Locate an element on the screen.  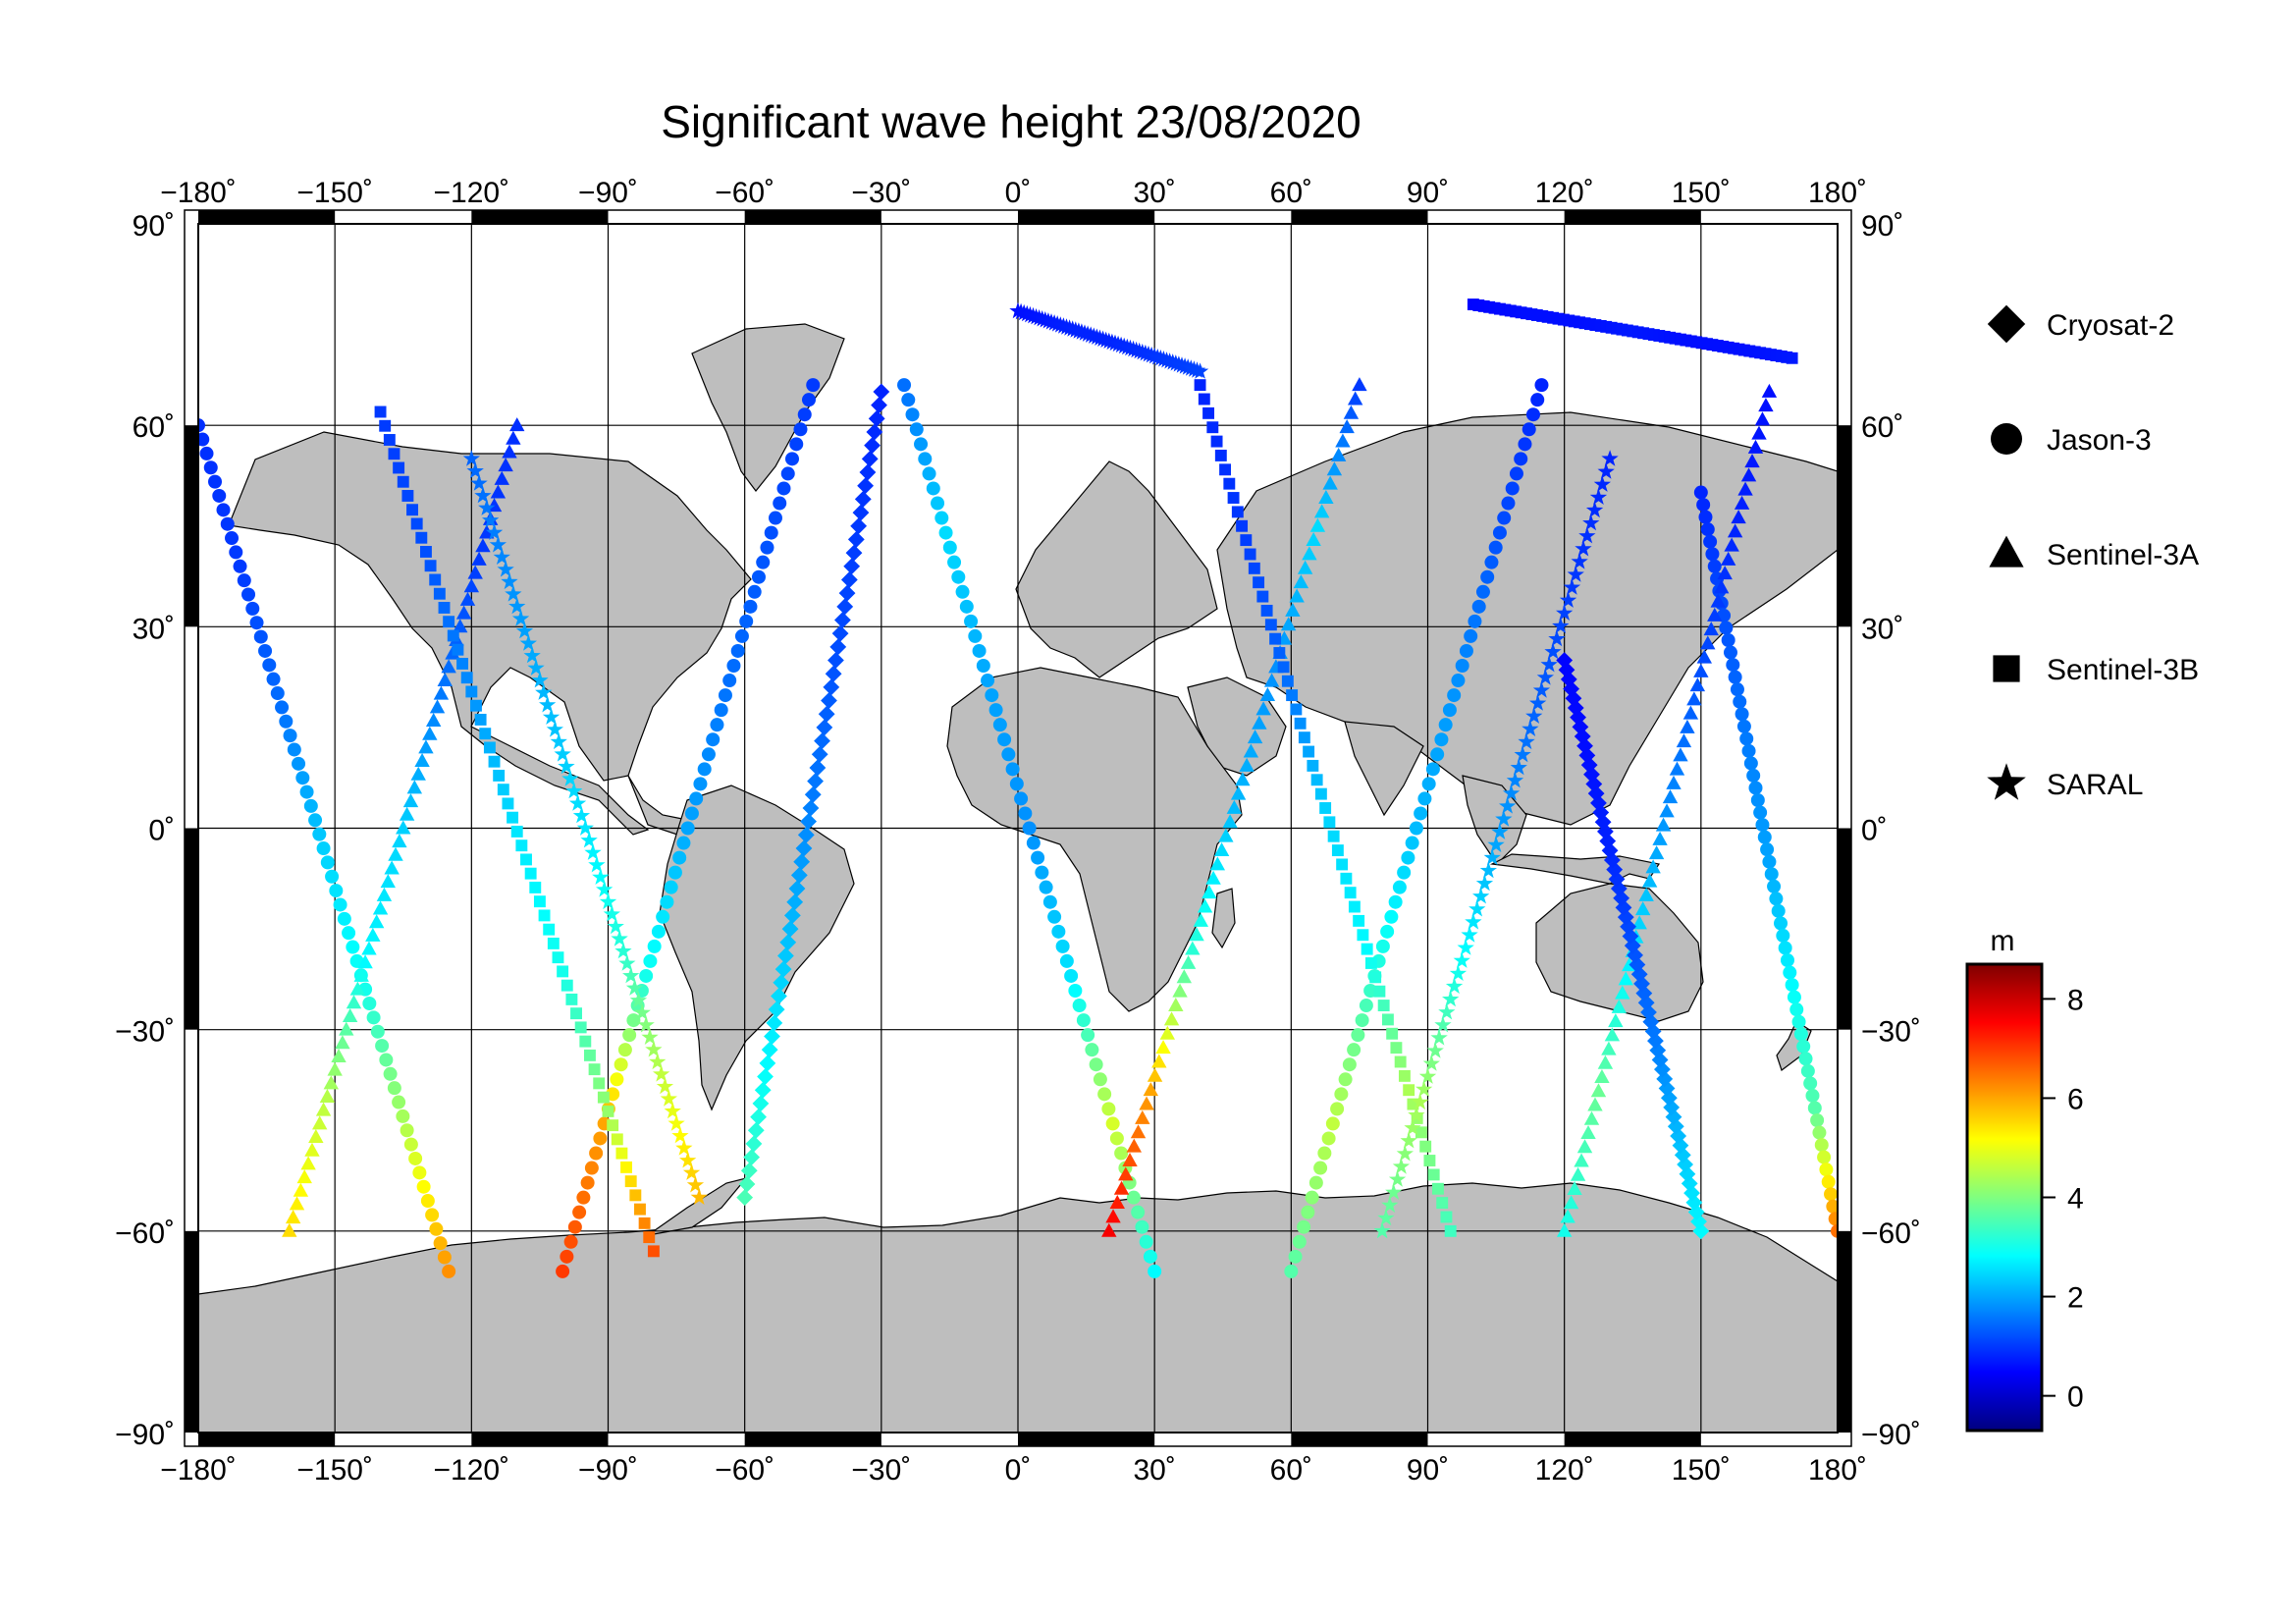
frame-bar-top is located at coordinates (1086, 217).